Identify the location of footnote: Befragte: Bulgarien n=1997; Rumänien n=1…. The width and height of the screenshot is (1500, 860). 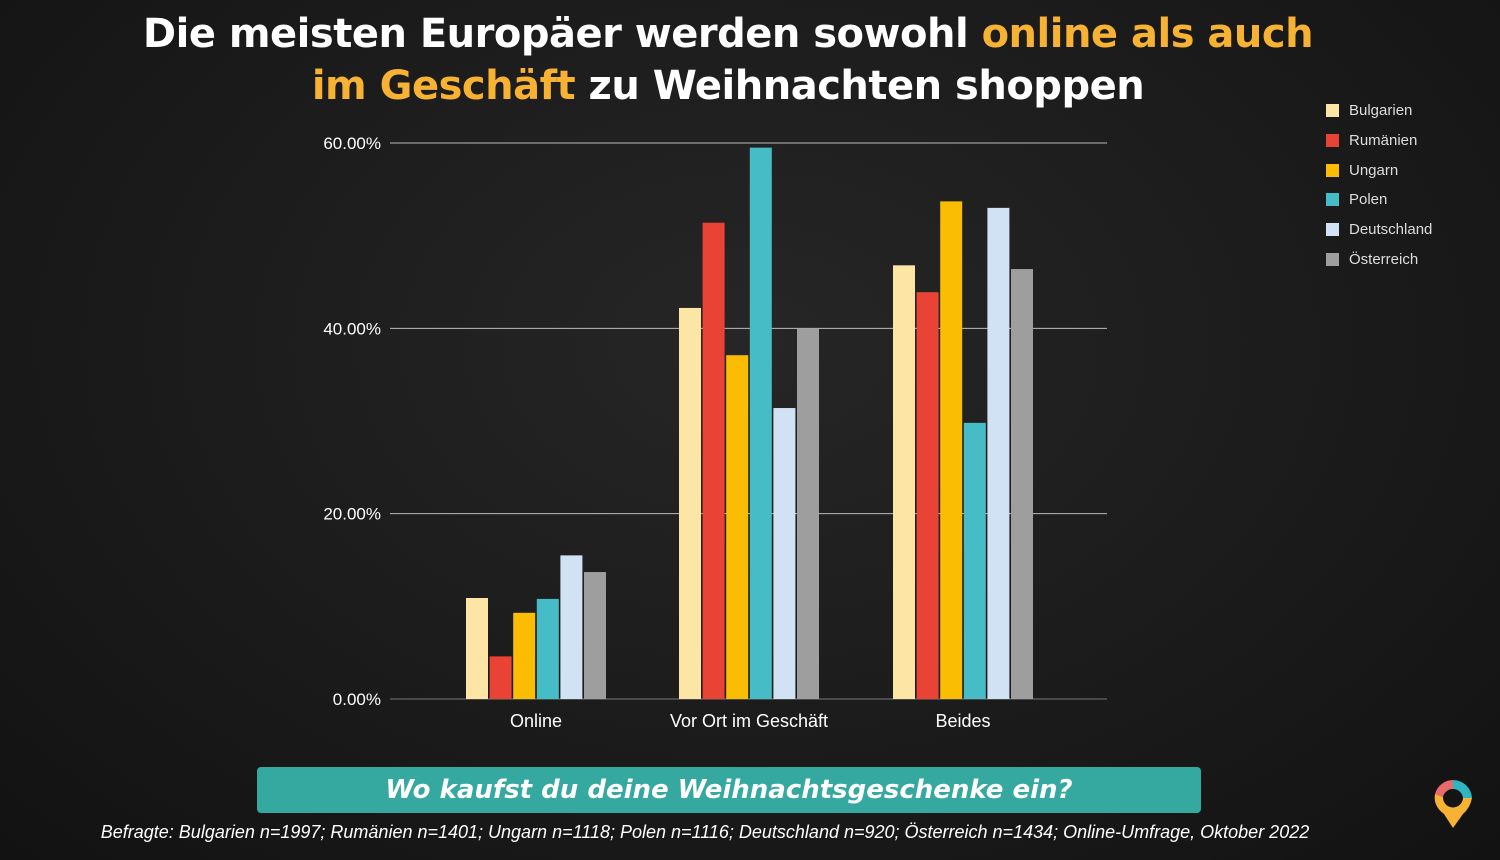
(705, 832).